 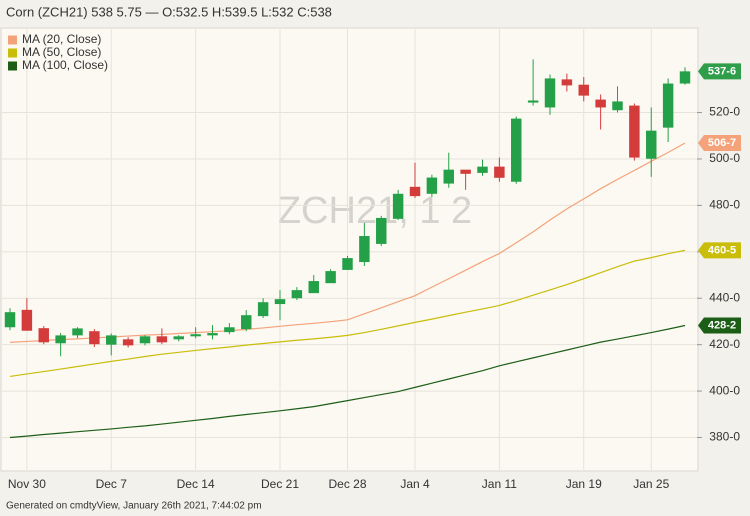 I want to click on value-badge-label: 506-7, so click(x=722, y=143).